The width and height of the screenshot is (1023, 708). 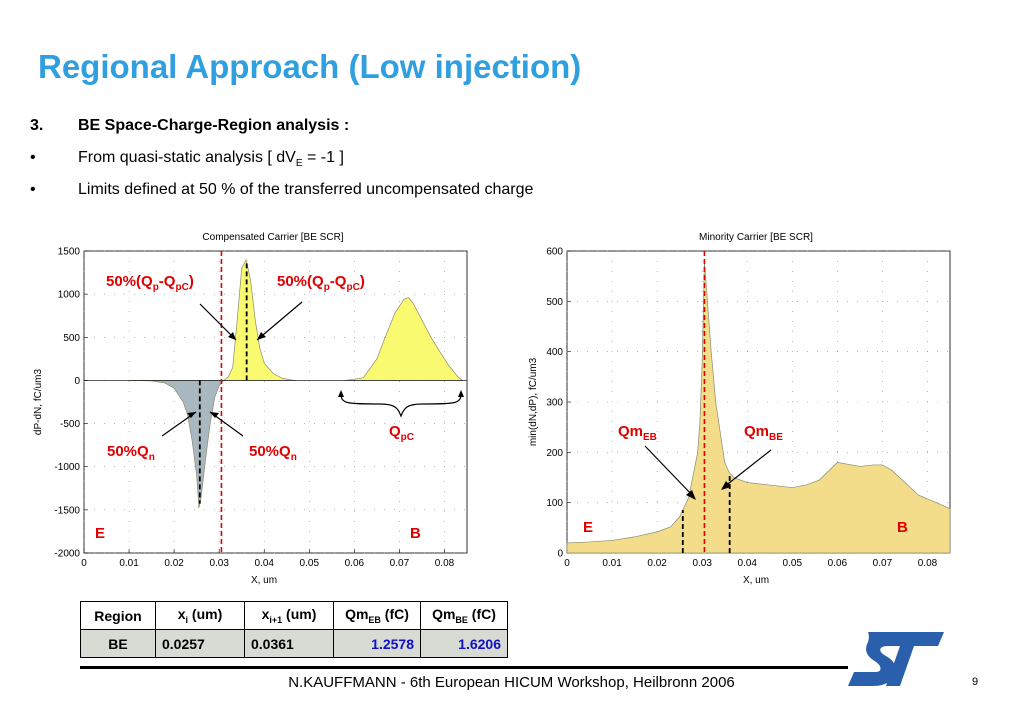 I want to click on section-heading-text: BE Space-Charge-Region analysis :, so click(x=214, y=125).